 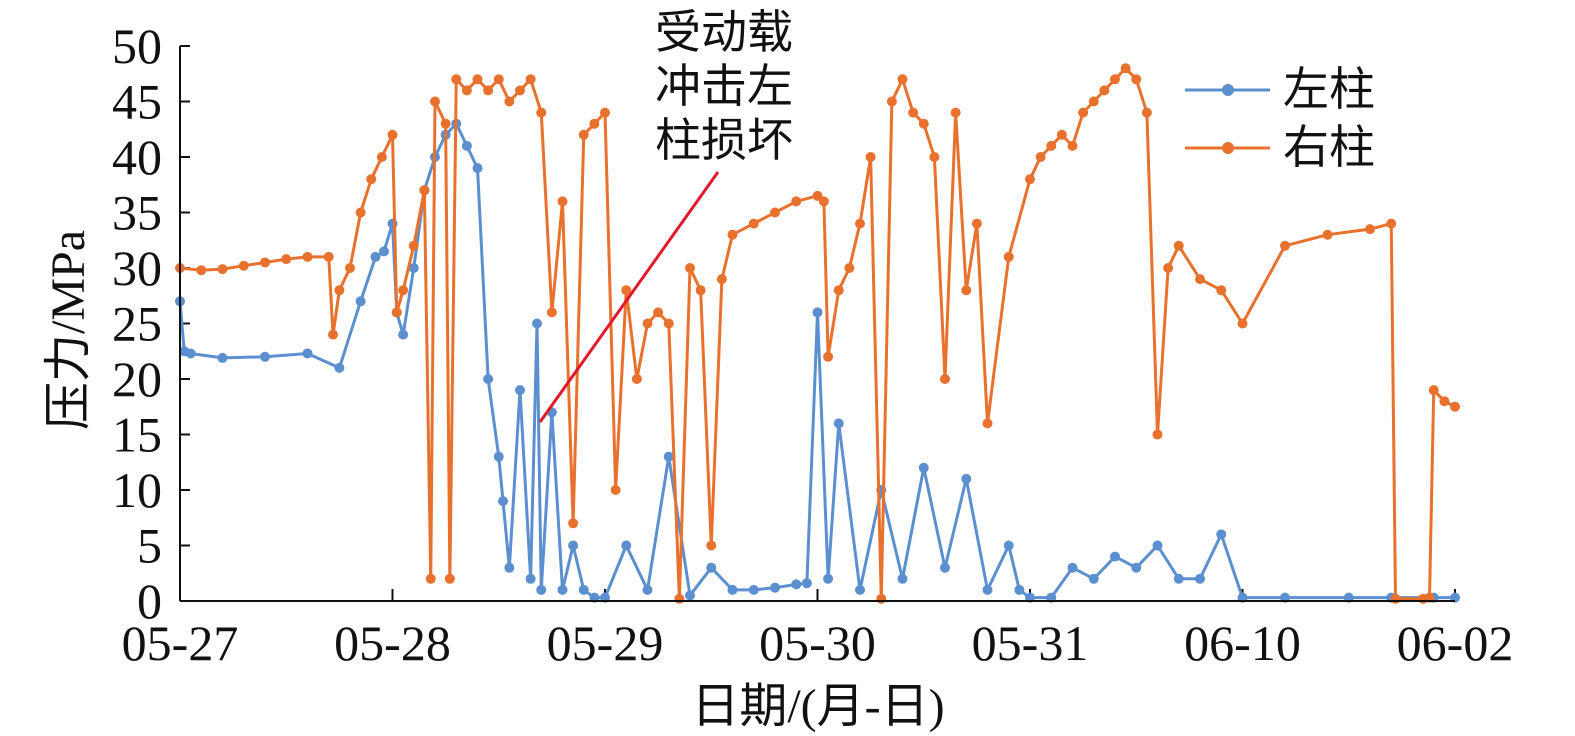 What do you see at coordinates (724, 140) in the screenshot?
I see `annotation-line-3: 柱损坏` at bounding box center [724, 140].